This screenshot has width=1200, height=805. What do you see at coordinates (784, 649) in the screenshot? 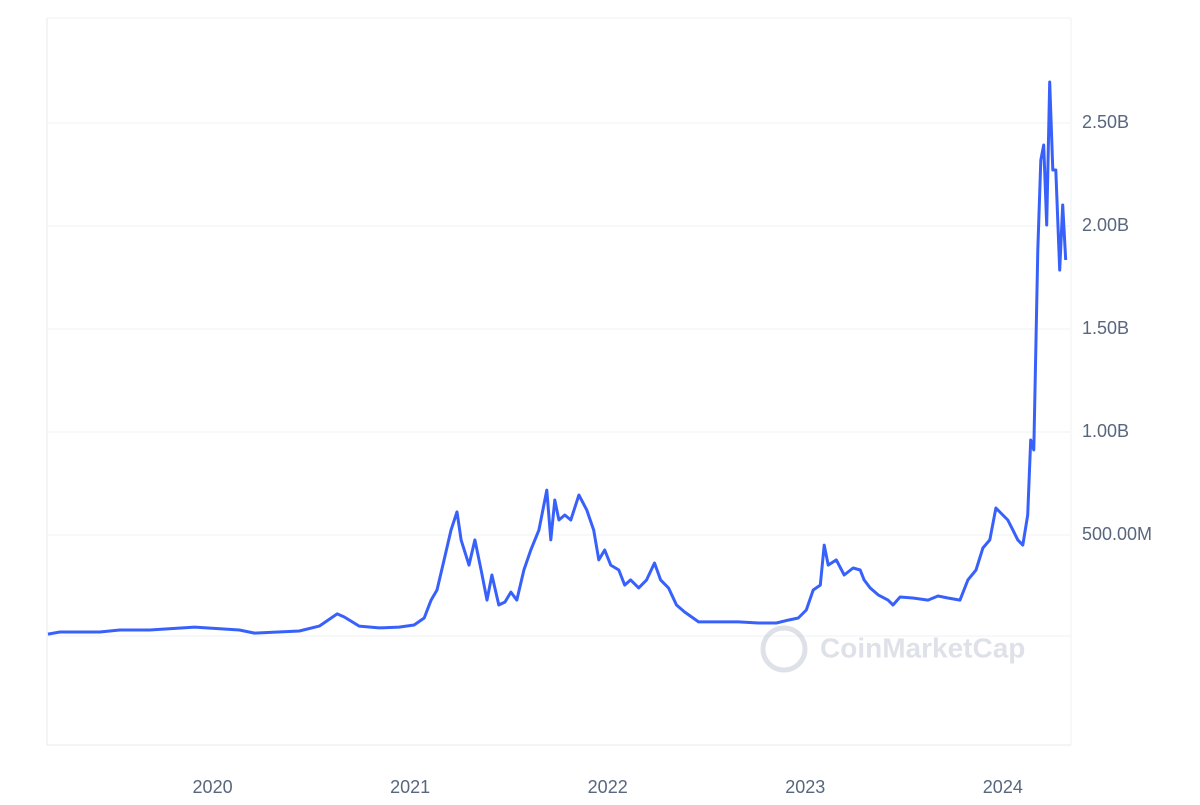
I see `watermark-logo` at bounding box center [784, 649].